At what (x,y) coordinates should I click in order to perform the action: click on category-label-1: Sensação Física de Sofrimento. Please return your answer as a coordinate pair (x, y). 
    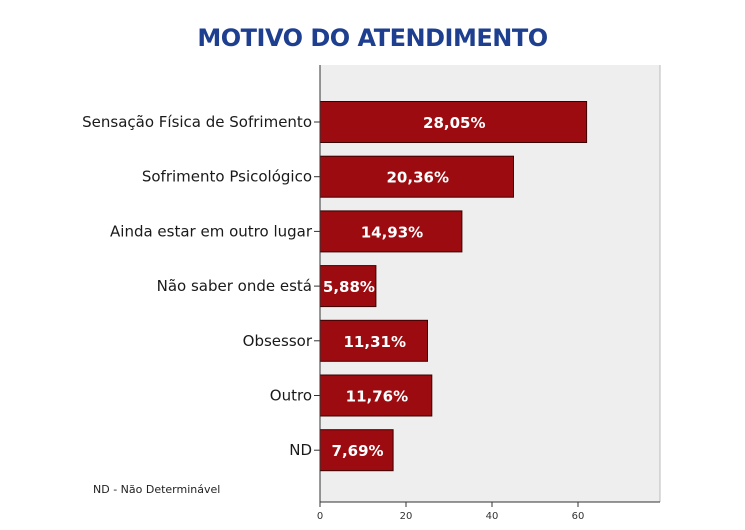
    Looking at the image, I should click on (197, 122).